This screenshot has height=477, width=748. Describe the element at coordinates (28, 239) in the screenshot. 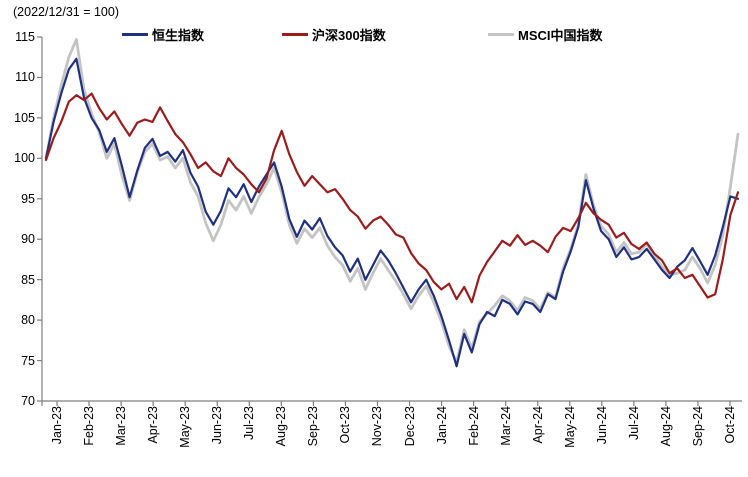

I see `y-tick-label: 90` at that location.